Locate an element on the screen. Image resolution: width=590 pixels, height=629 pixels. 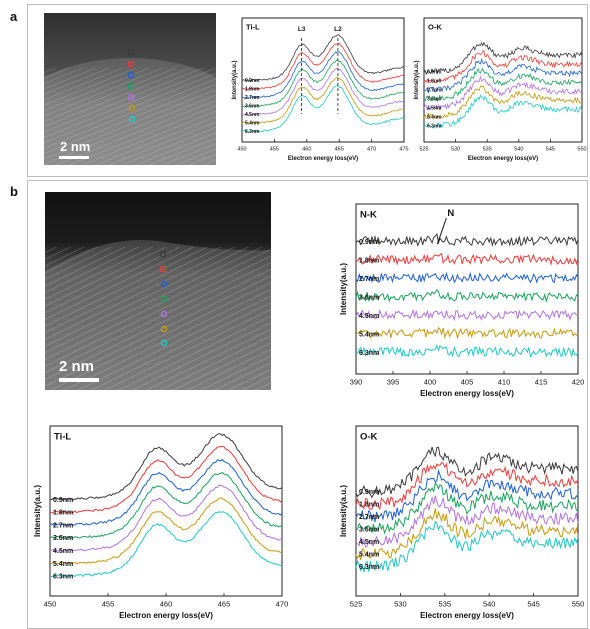
chart-title: Ti-L is located at coordinates (62, 437).